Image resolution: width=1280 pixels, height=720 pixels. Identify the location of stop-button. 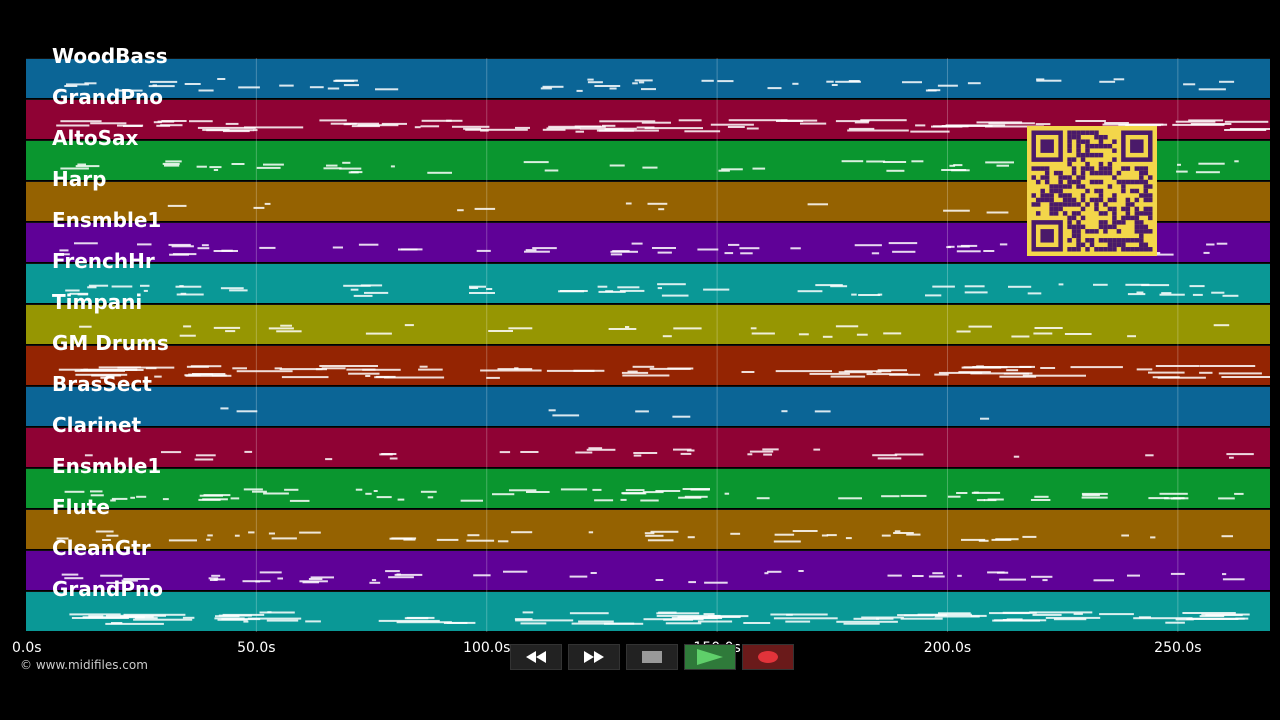
(652, 657).